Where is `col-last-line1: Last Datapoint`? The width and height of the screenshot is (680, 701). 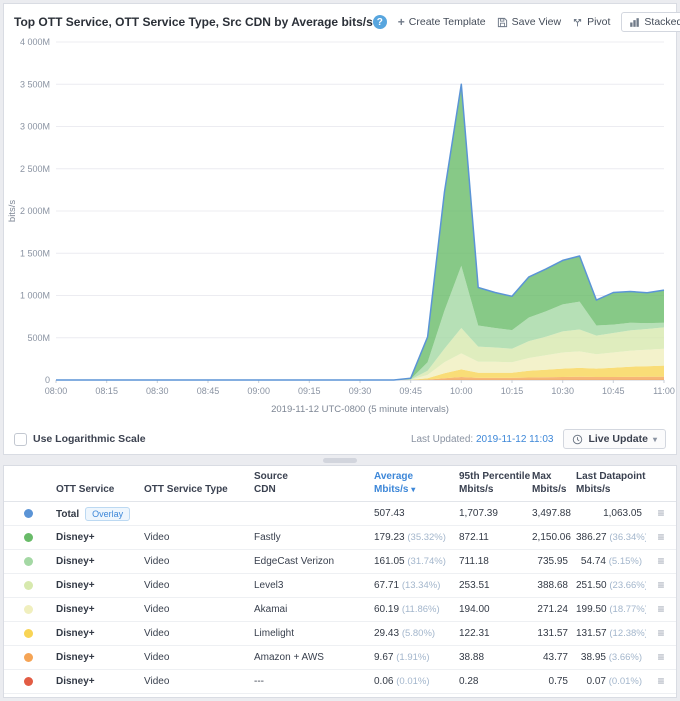 col-last-line1: Last Datapoint is located at coordinates (611, 476).